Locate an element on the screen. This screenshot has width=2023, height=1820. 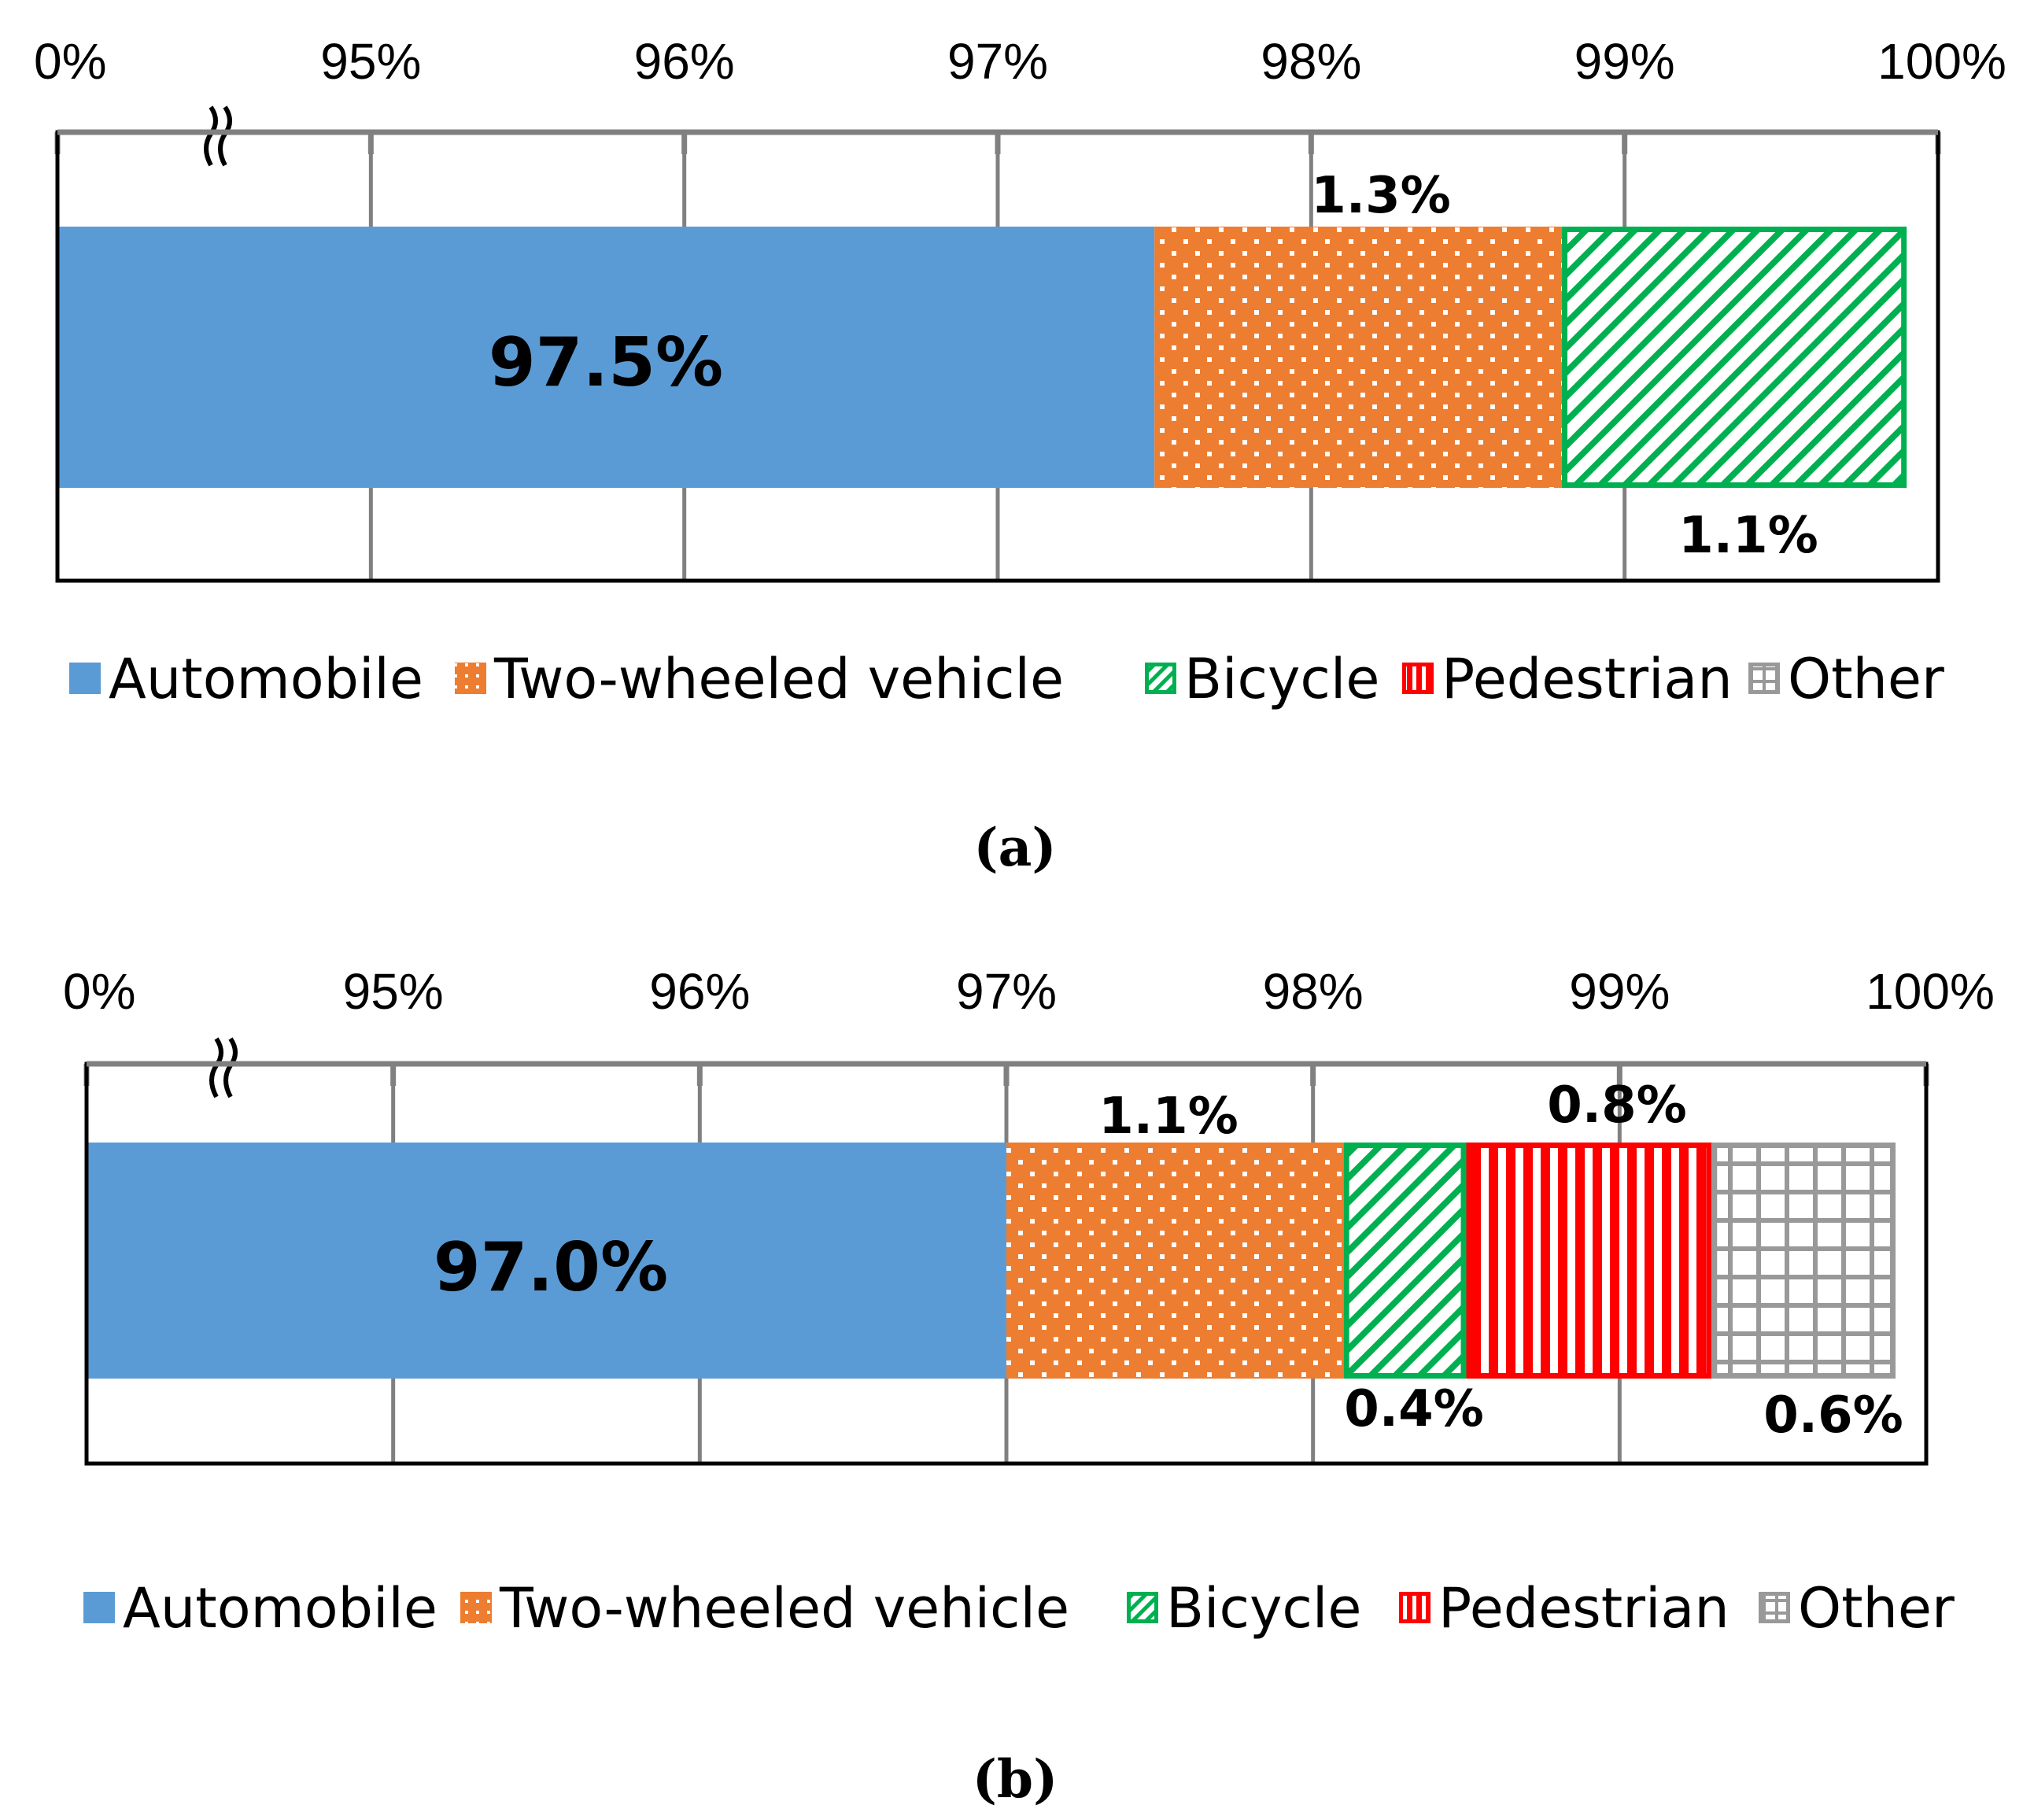
data-label-pedestrian: 0.8% is located at coordinates (1617, 1105).